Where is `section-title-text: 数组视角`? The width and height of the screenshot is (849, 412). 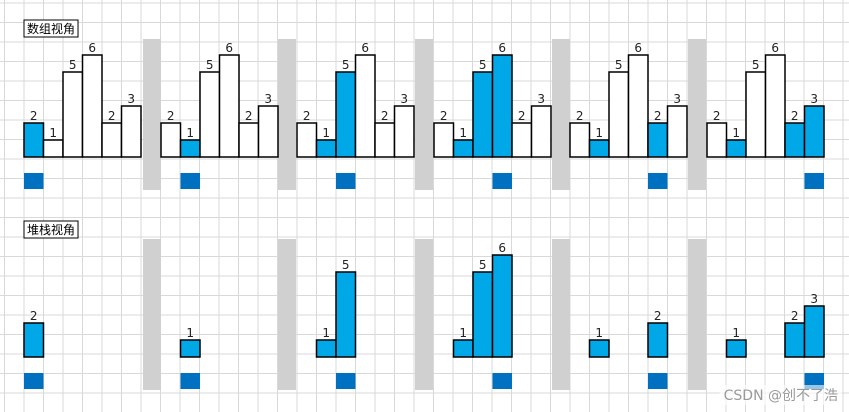
section-title-text: 数组视角 is located at coordinates (51, 28).